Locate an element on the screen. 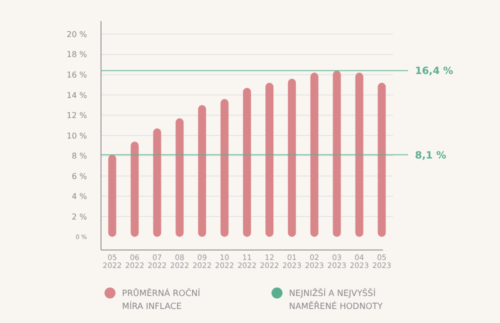  legend-label: PRŮMĚRNÁ ROČNÍ MÍRA INFLACE is located at coordinates (161, 300).